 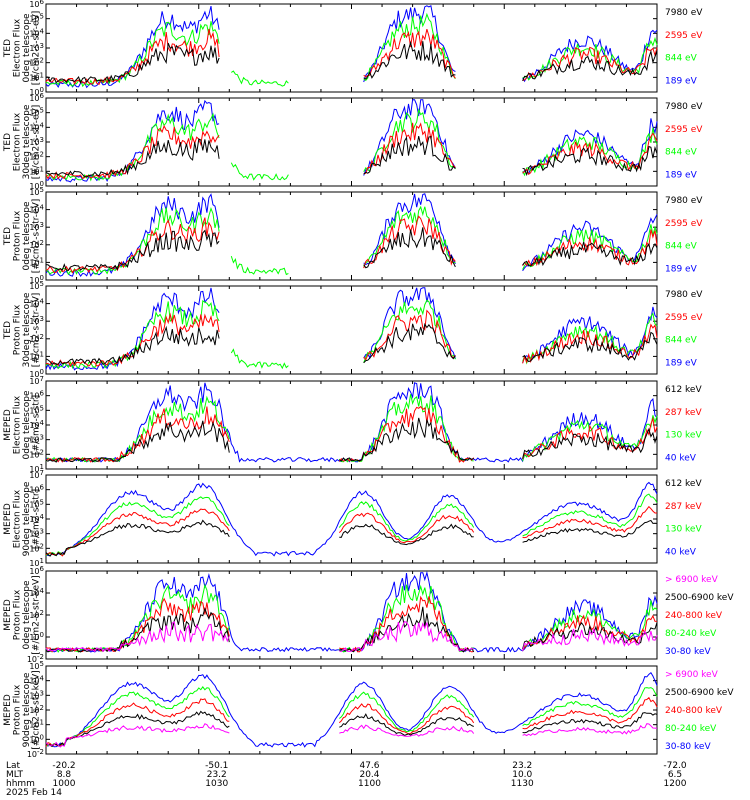 What do you see at coordinates (34, 793) in the screenshot?
I see `date-label: 2025 Feb 14` at bounding box center [34, 793].